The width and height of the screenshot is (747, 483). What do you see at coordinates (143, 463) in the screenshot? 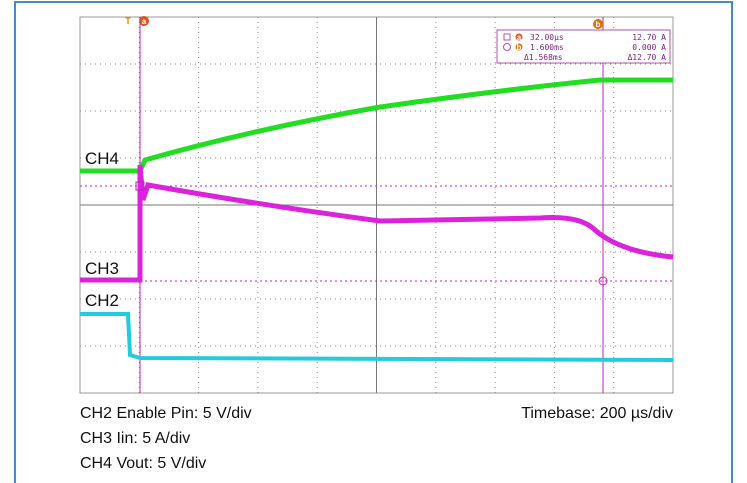
I see `caption-line: CH4 Vout: 5 V/div` at bounding box center [143, 463].